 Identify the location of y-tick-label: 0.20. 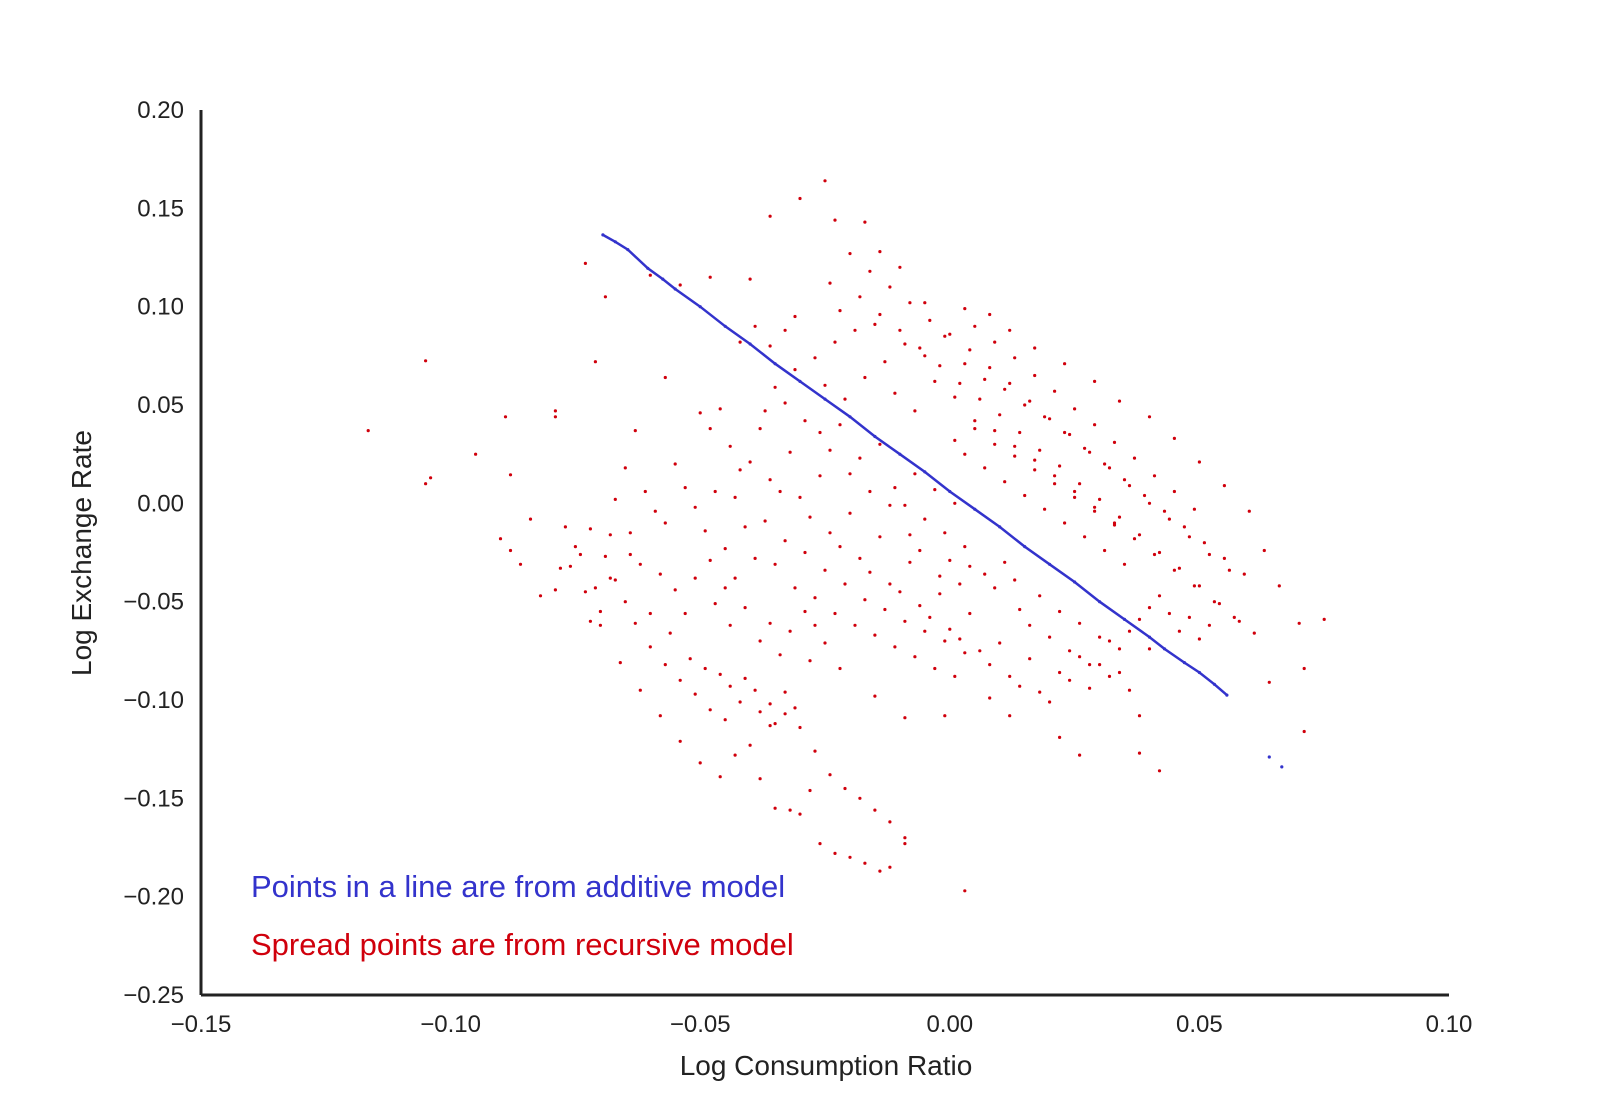
(160, 110).